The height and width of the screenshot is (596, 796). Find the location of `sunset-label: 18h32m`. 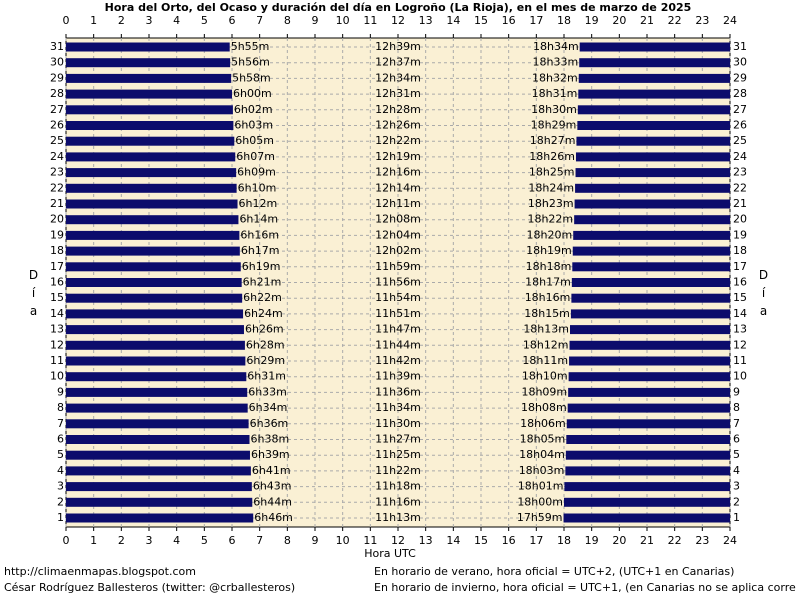

sunset-label: 18h32m is located at coordinates (555, 77).